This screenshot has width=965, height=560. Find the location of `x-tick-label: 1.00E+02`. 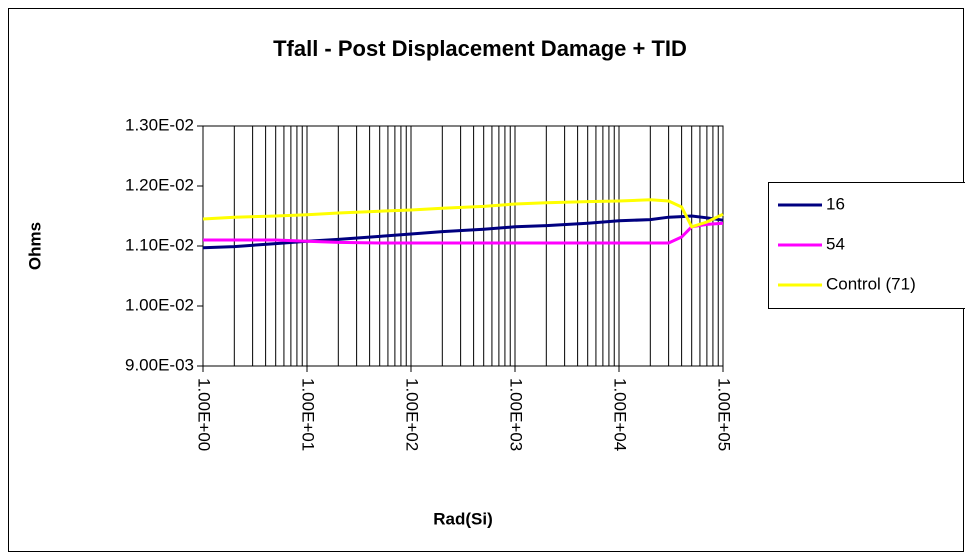

x-tick-label: 1.00E+02 is located at coordinates (412, 414).